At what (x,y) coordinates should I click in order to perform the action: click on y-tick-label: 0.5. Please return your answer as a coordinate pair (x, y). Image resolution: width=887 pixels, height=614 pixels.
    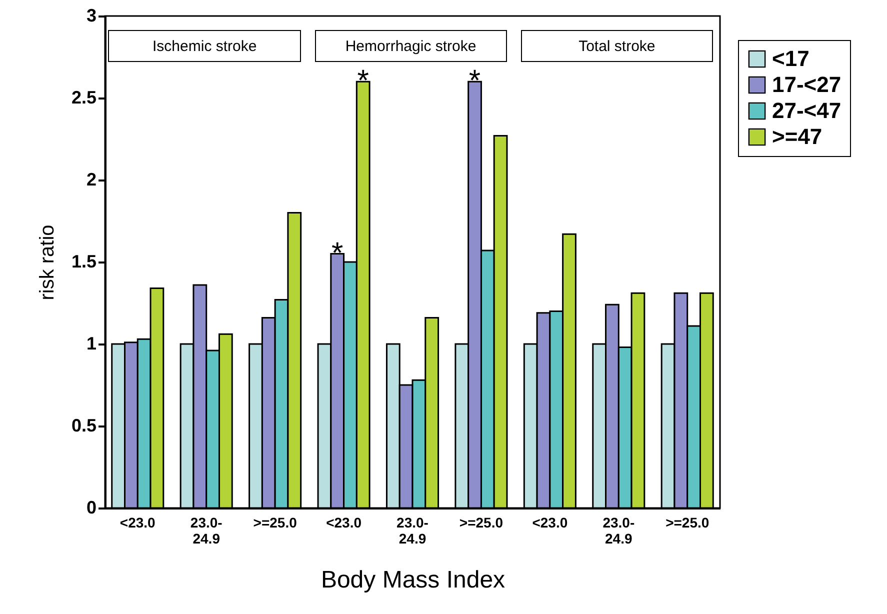
    Looking at the image, I should click on (83, 426).